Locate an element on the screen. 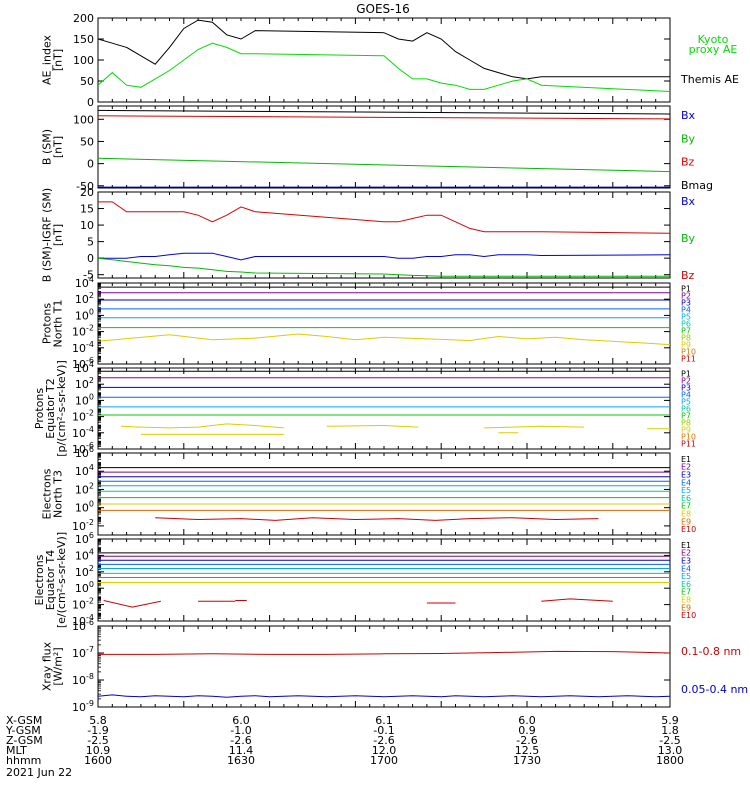  legend-entry: E6 is located at coordinates (686, 498).